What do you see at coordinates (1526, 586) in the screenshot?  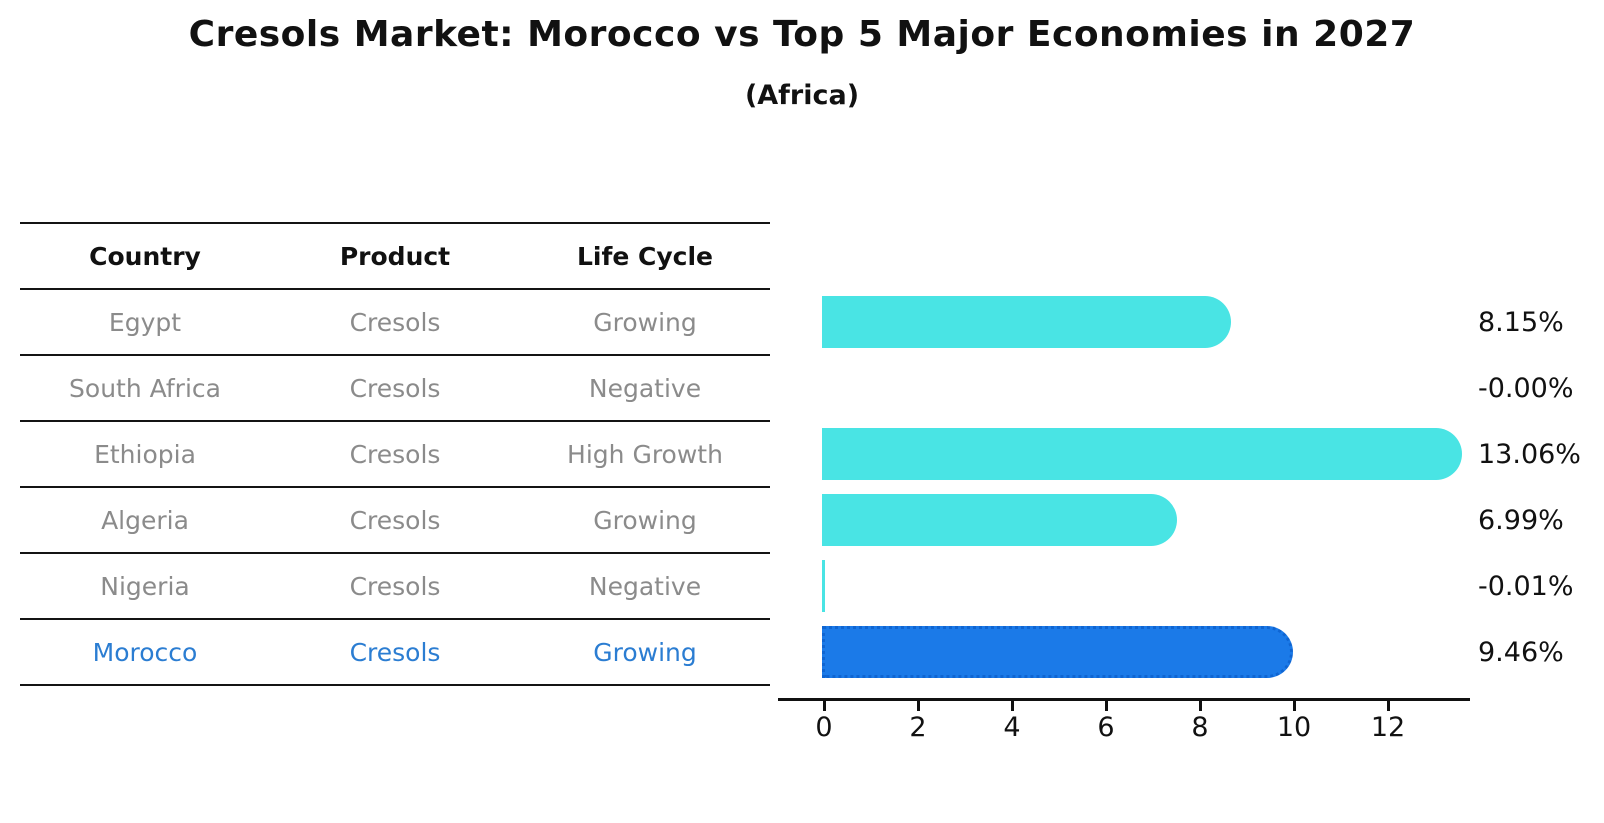 I see `bar-value-nigeria: -0.01%` at bounding box center [1526, 586].